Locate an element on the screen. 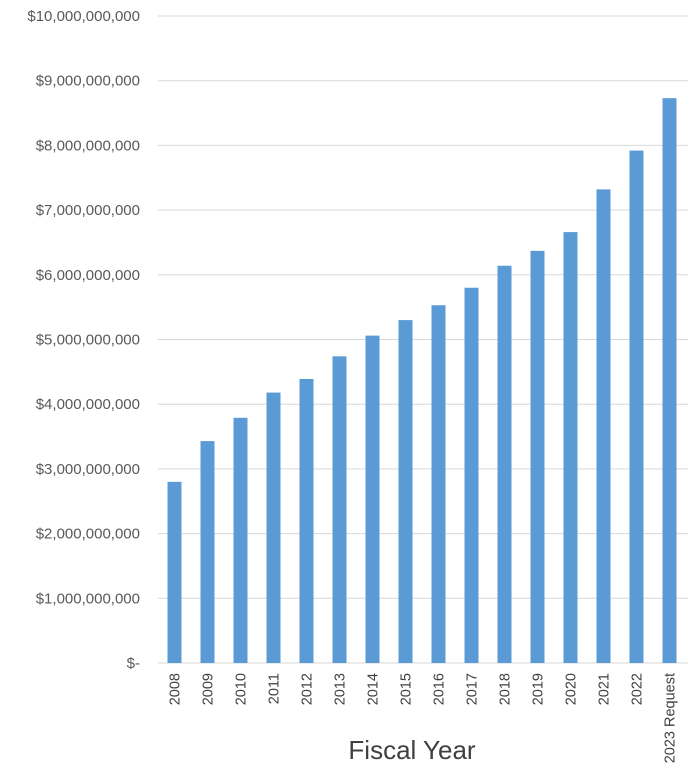 Image resolution: width=689 pixels, height=781 pixels. x-tick-label: 2010 is located at coordinates (242, 689).